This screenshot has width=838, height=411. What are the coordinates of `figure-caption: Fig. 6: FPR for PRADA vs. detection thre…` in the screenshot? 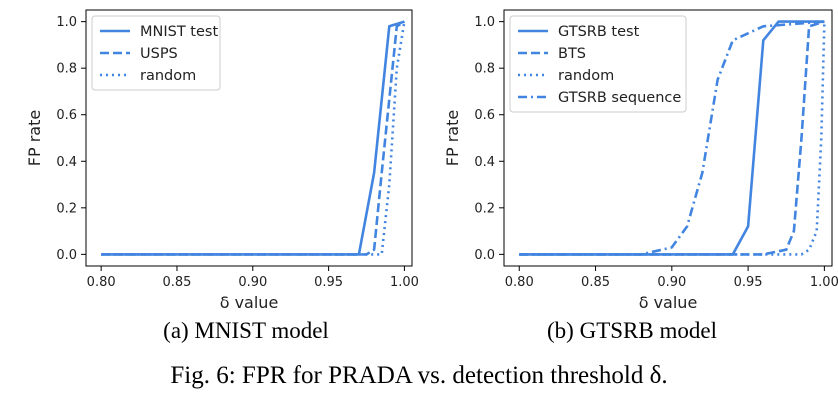 It's located at (419, 375).